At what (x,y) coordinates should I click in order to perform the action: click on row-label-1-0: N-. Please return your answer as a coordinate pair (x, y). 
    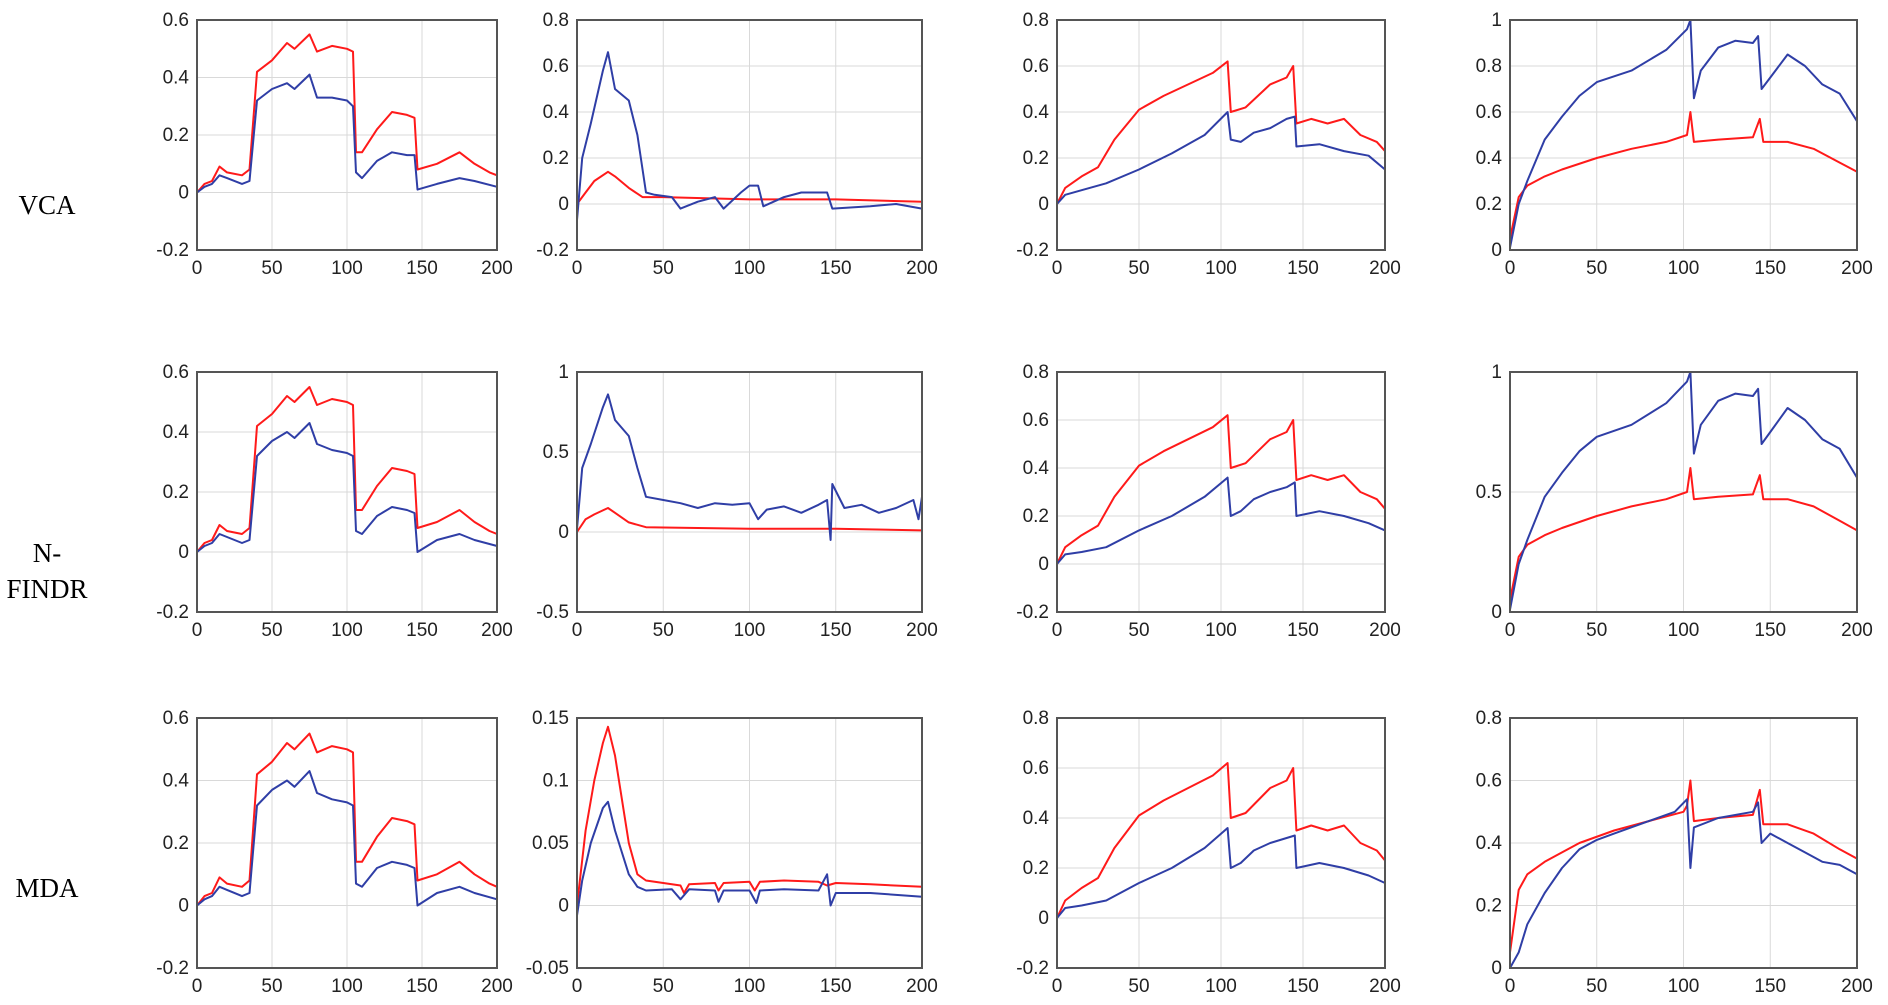
    Looking at the image, I should click on (47, 553).